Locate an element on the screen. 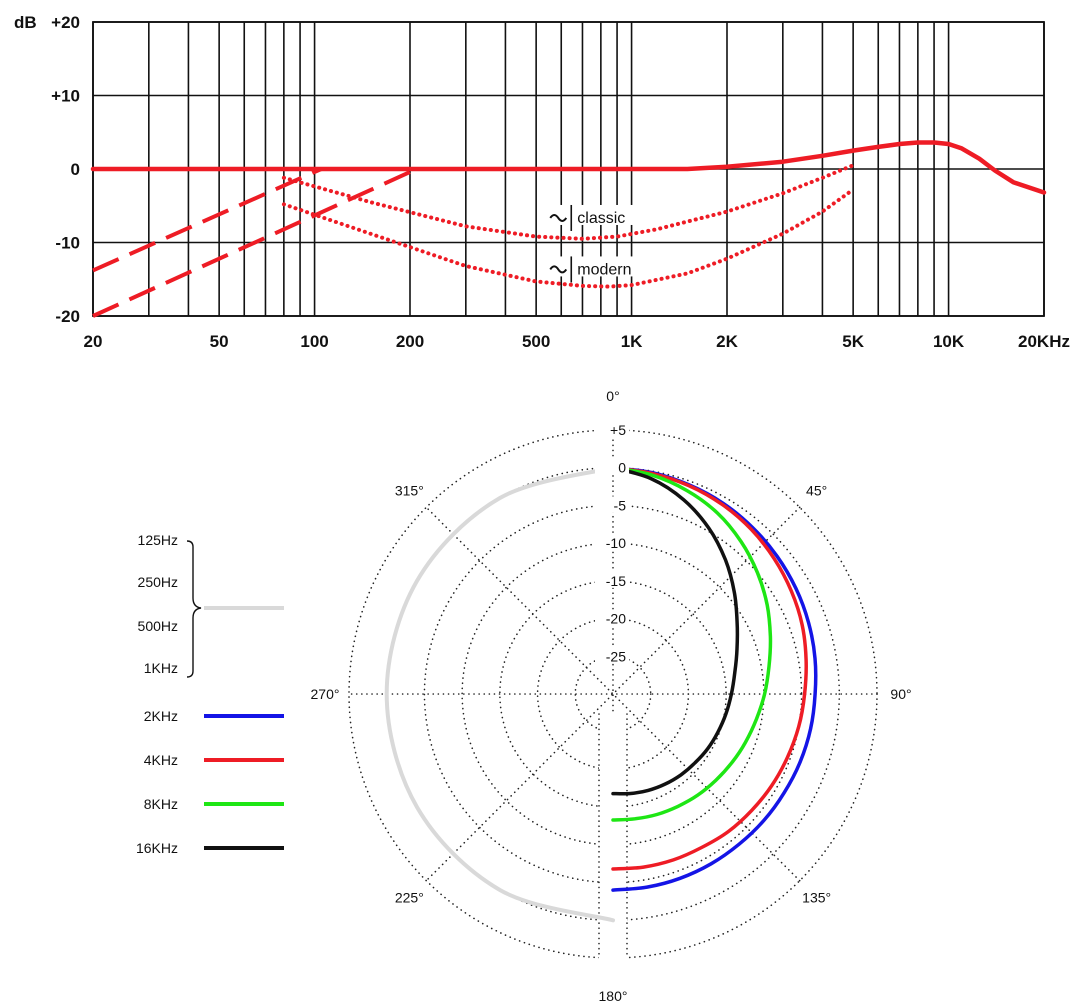  fr-series-main-response is located at coordinates (568, 167).